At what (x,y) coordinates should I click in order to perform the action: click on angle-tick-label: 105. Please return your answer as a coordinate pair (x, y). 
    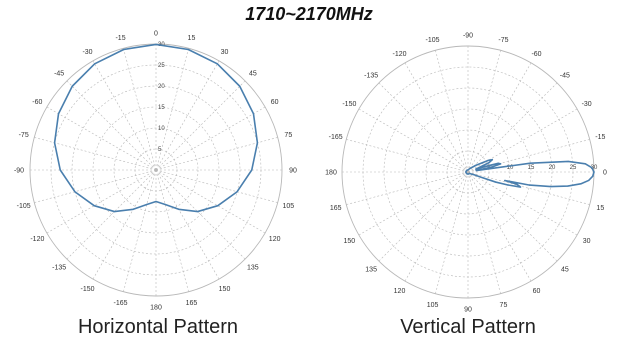
    Looking at the image, I should click on (433, 305).